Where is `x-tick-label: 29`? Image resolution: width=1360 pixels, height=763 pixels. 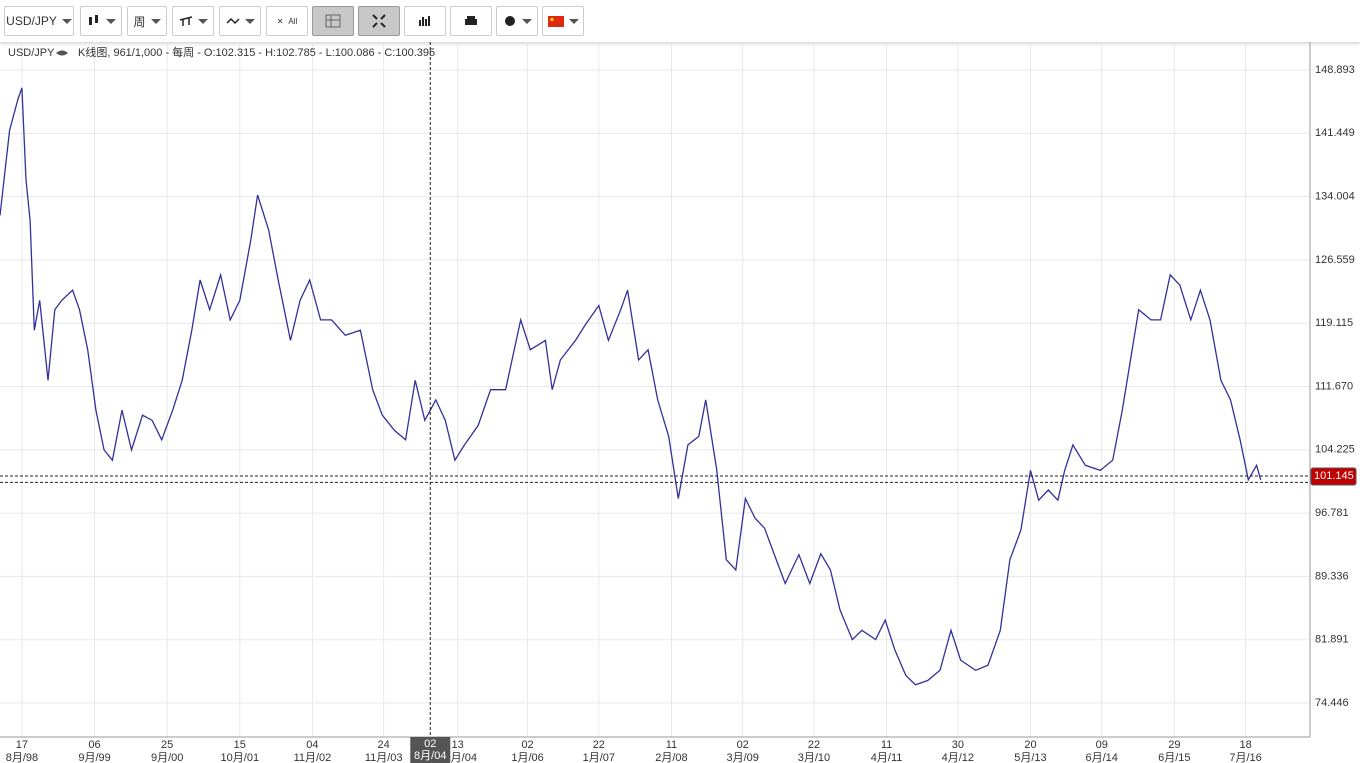 x-tick-label: 29 is located at coordinates (1174, 745).